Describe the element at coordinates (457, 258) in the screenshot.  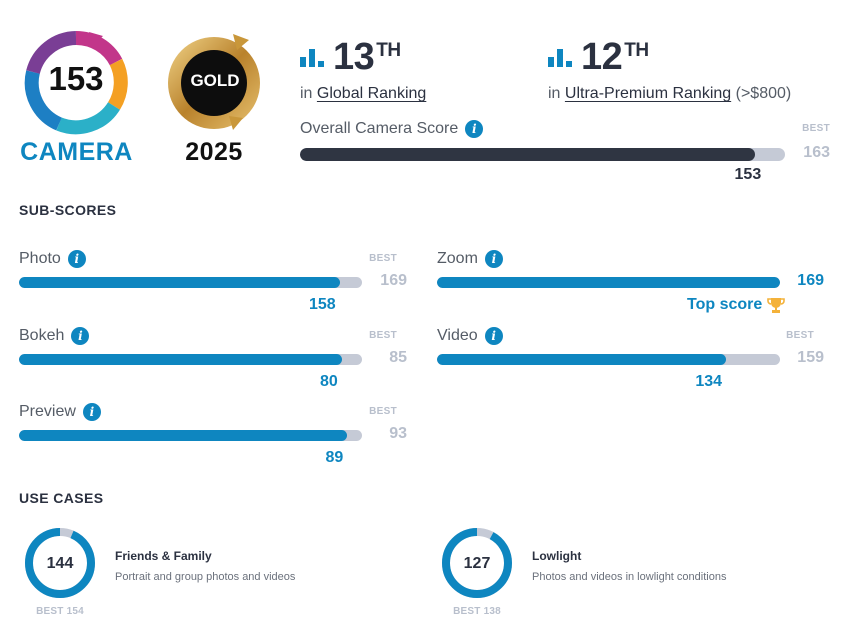
I see `sub-score-label-text: Zoom` at that location.